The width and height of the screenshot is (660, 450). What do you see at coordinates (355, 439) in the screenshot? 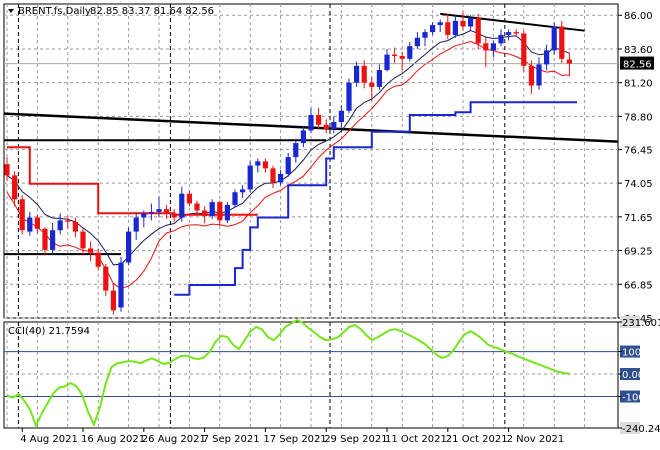
I see `time-tick-label: 29 Sep 2021` at bounding box center [355, 439].